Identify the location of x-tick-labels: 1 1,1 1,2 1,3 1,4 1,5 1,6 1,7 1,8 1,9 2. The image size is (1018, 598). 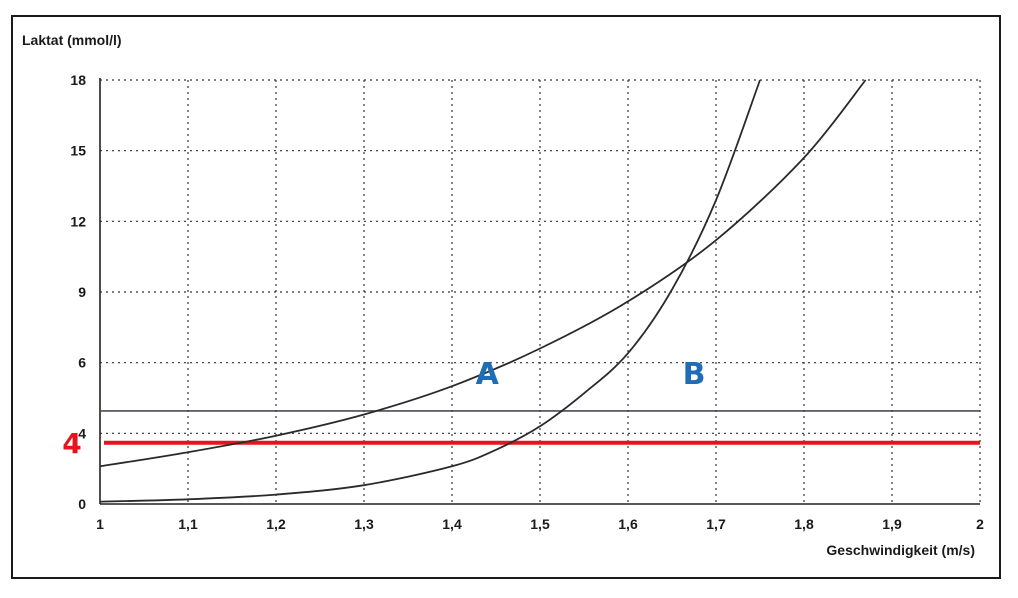
(540, 524).